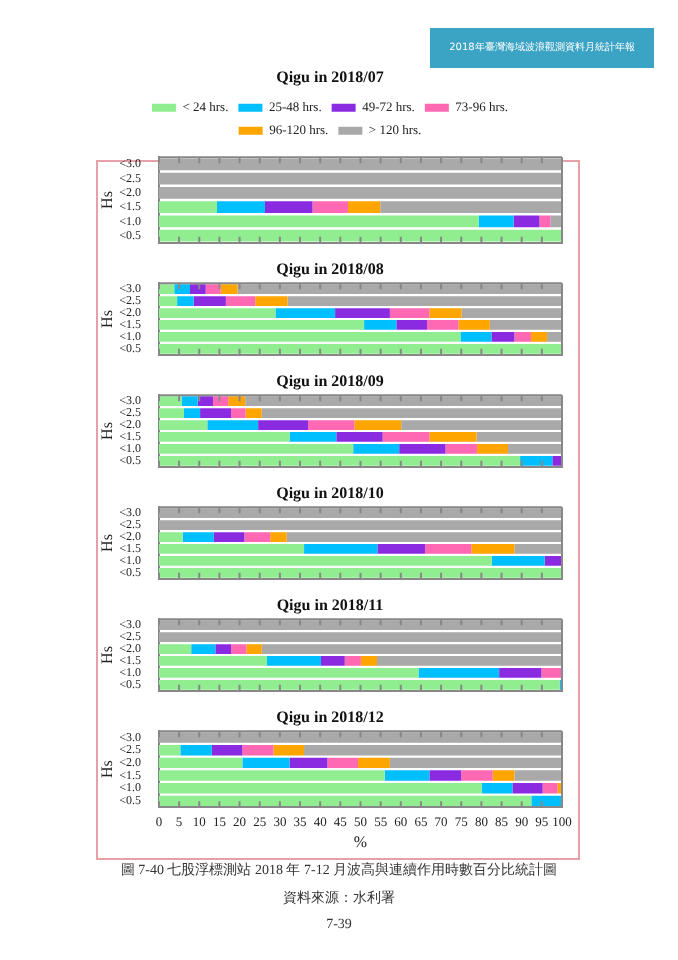 This screenshot has height=960, width=678. I want to click on x-axis-title: %, so click(360, 841).